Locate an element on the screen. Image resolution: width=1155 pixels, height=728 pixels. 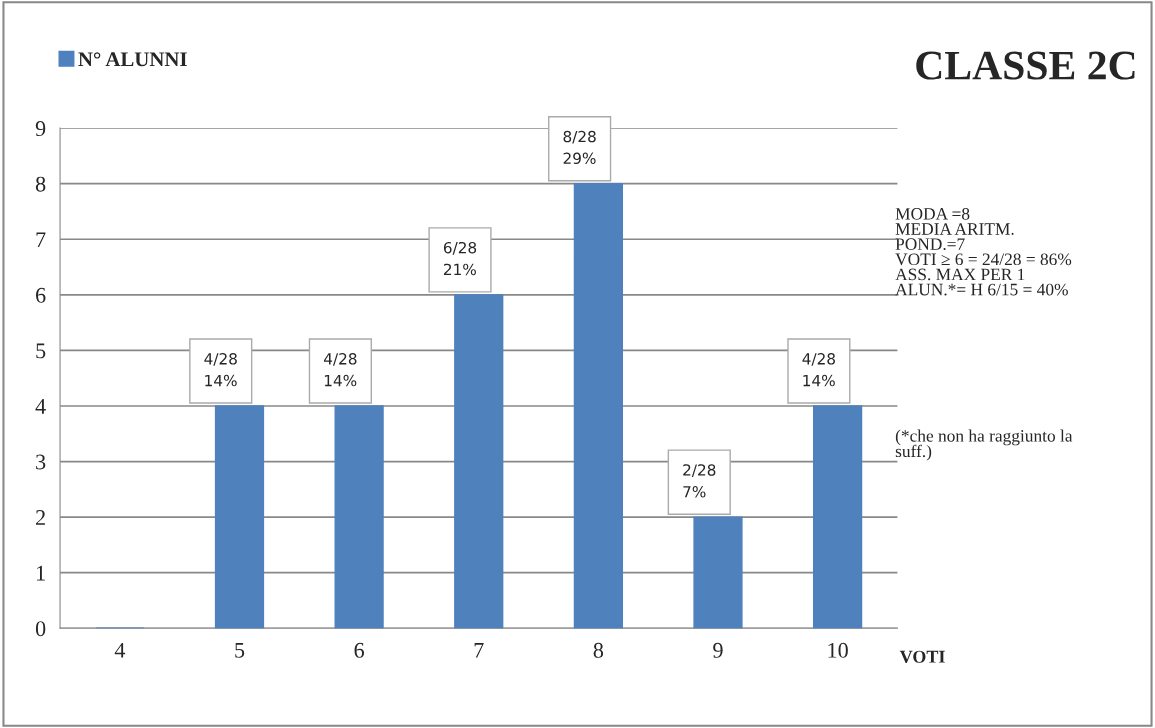
x-tick-label: 6 is located at coordinates (359, 650).